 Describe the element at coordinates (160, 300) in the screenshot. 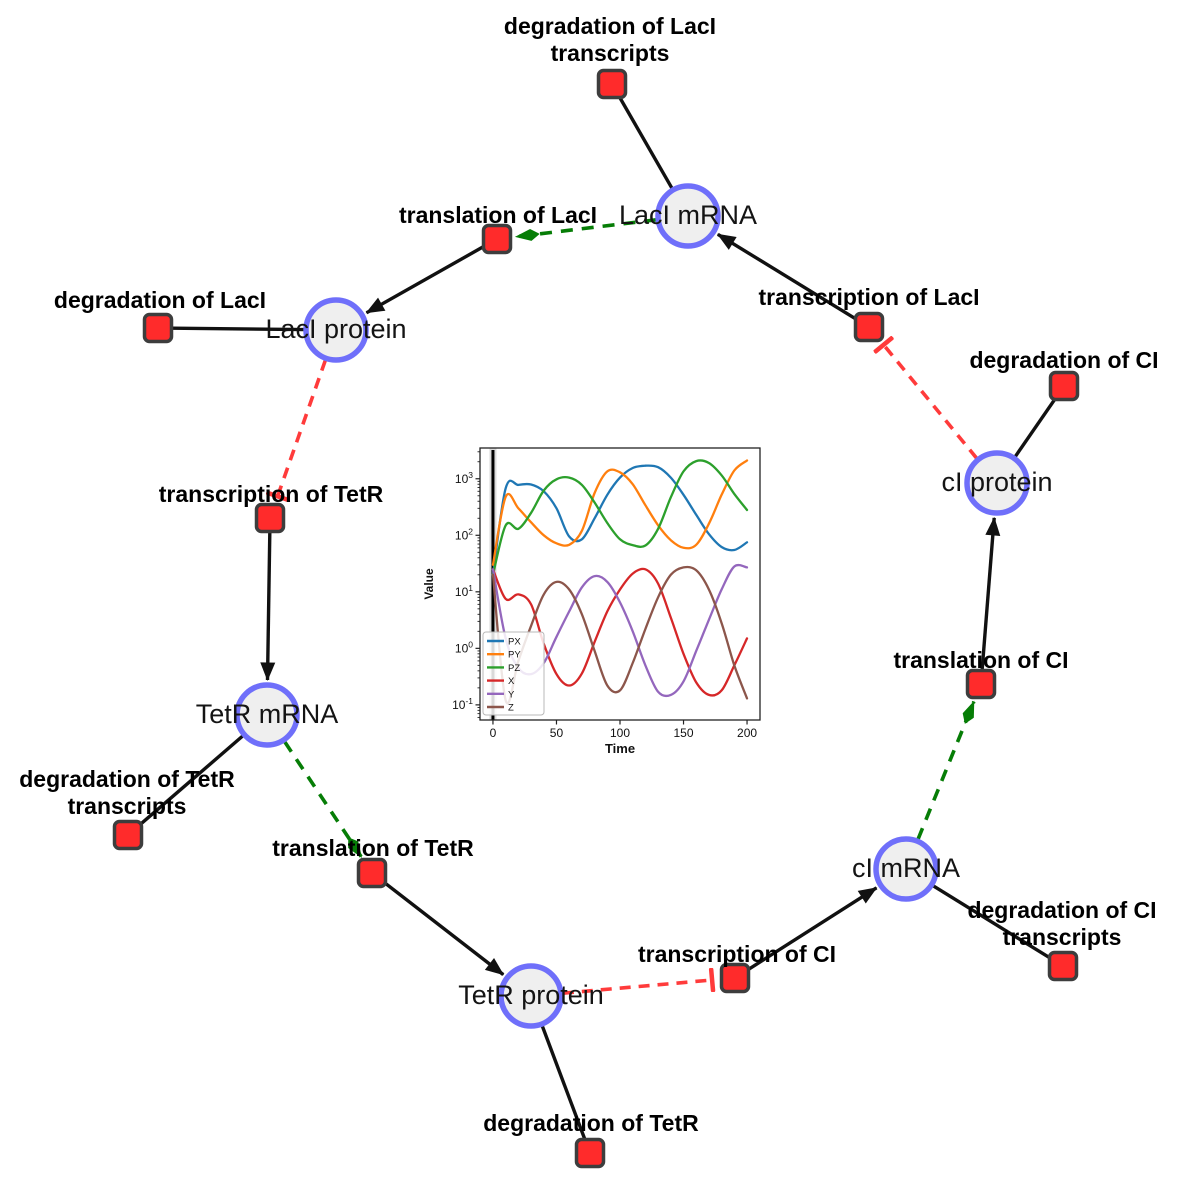

I see `reaction-label-deg_laci: degradation of LacI` at that location.